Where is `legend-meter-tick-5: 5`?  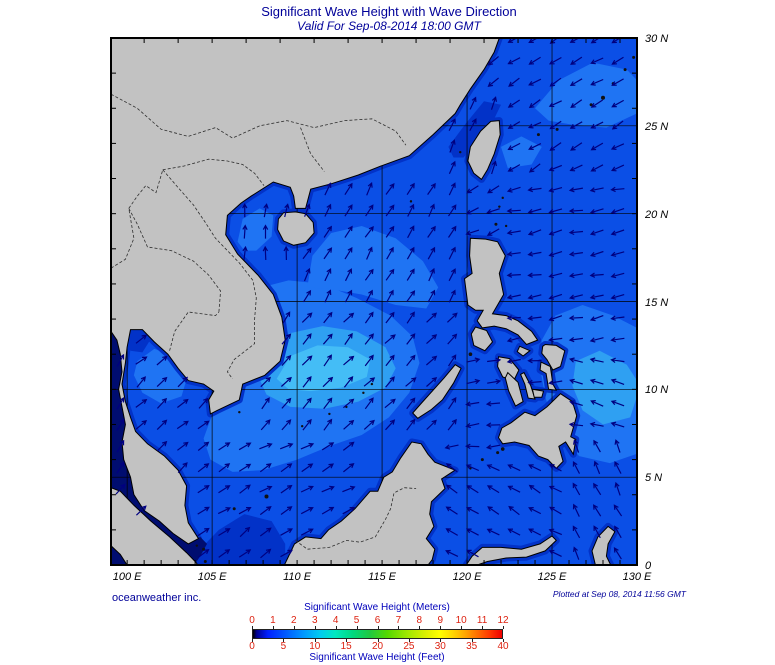 legend-meter-tick-5: 5 is located at coordinates (356, 620).